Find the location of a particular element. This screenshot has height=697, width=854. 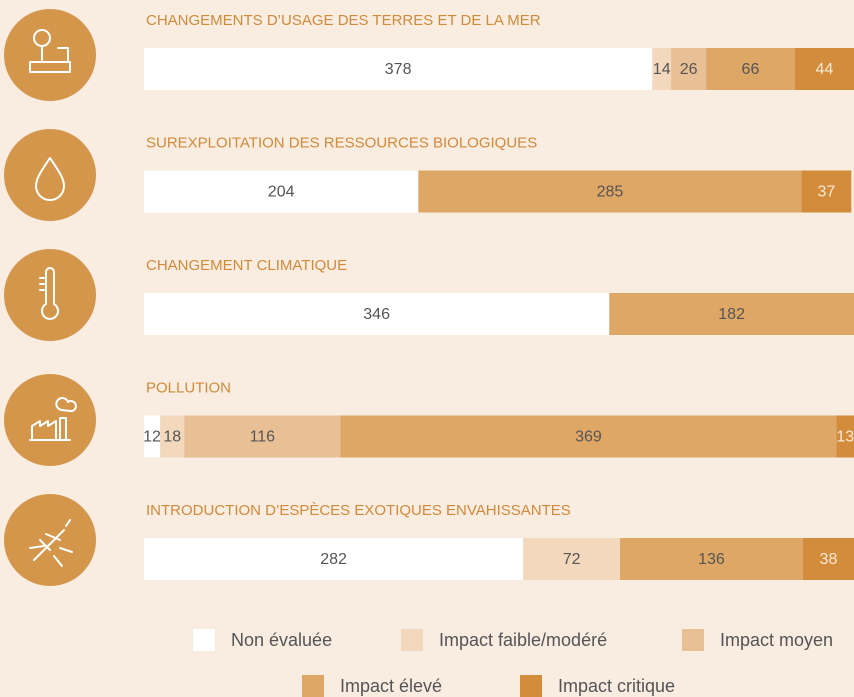

value-label: 72 is located at coordinates (572, 559).